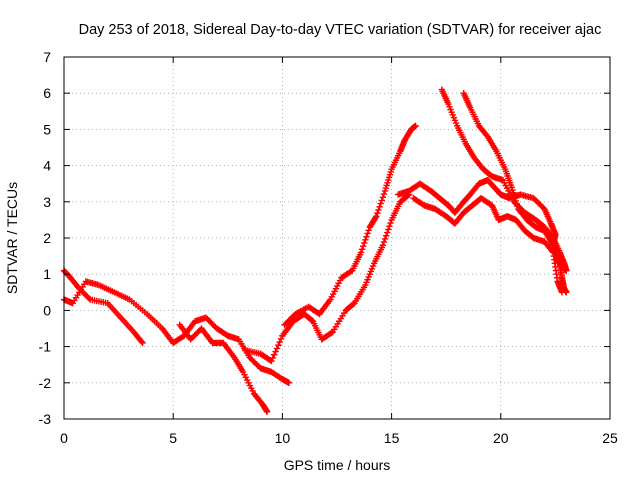  What do you see at coordinates (45, 383) in the screenshot?
I see `y-tick-label: -2` at bounding box center [45, 383].